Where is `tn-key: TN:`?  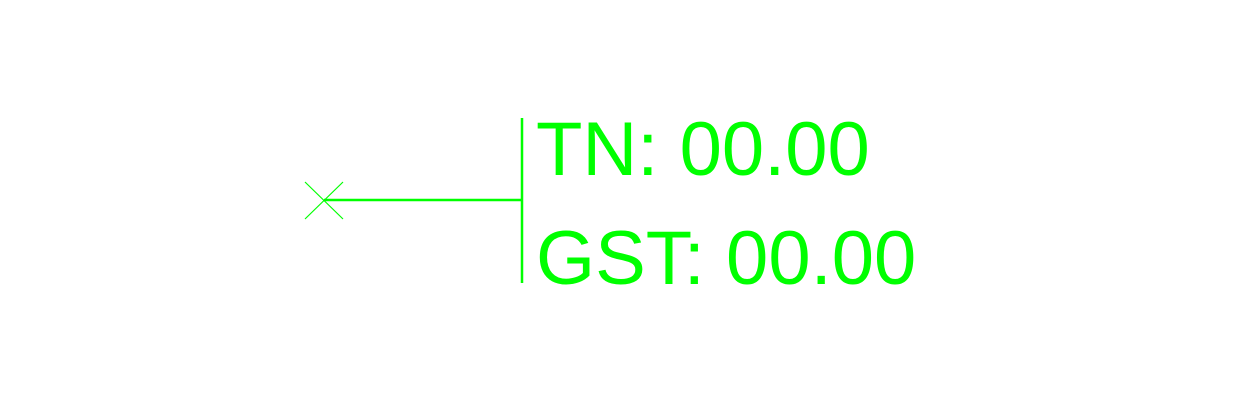
tn-key: TN: is located at coordinates (597, 149).